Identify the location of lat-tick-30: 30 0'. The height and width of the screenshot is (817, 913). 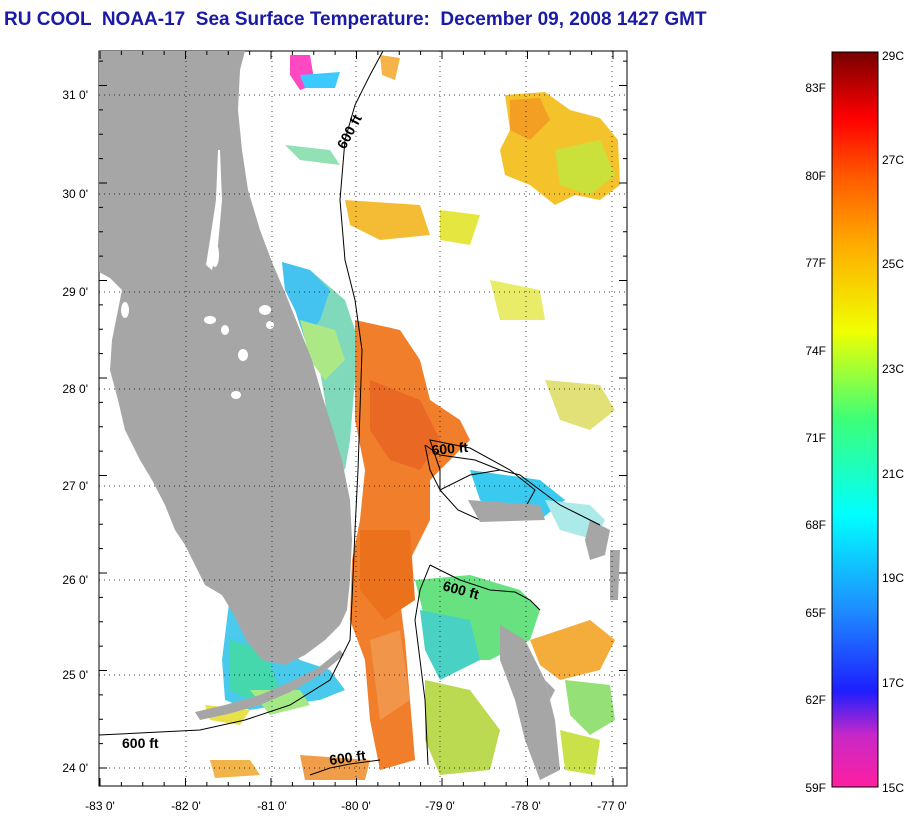
(75, 194).